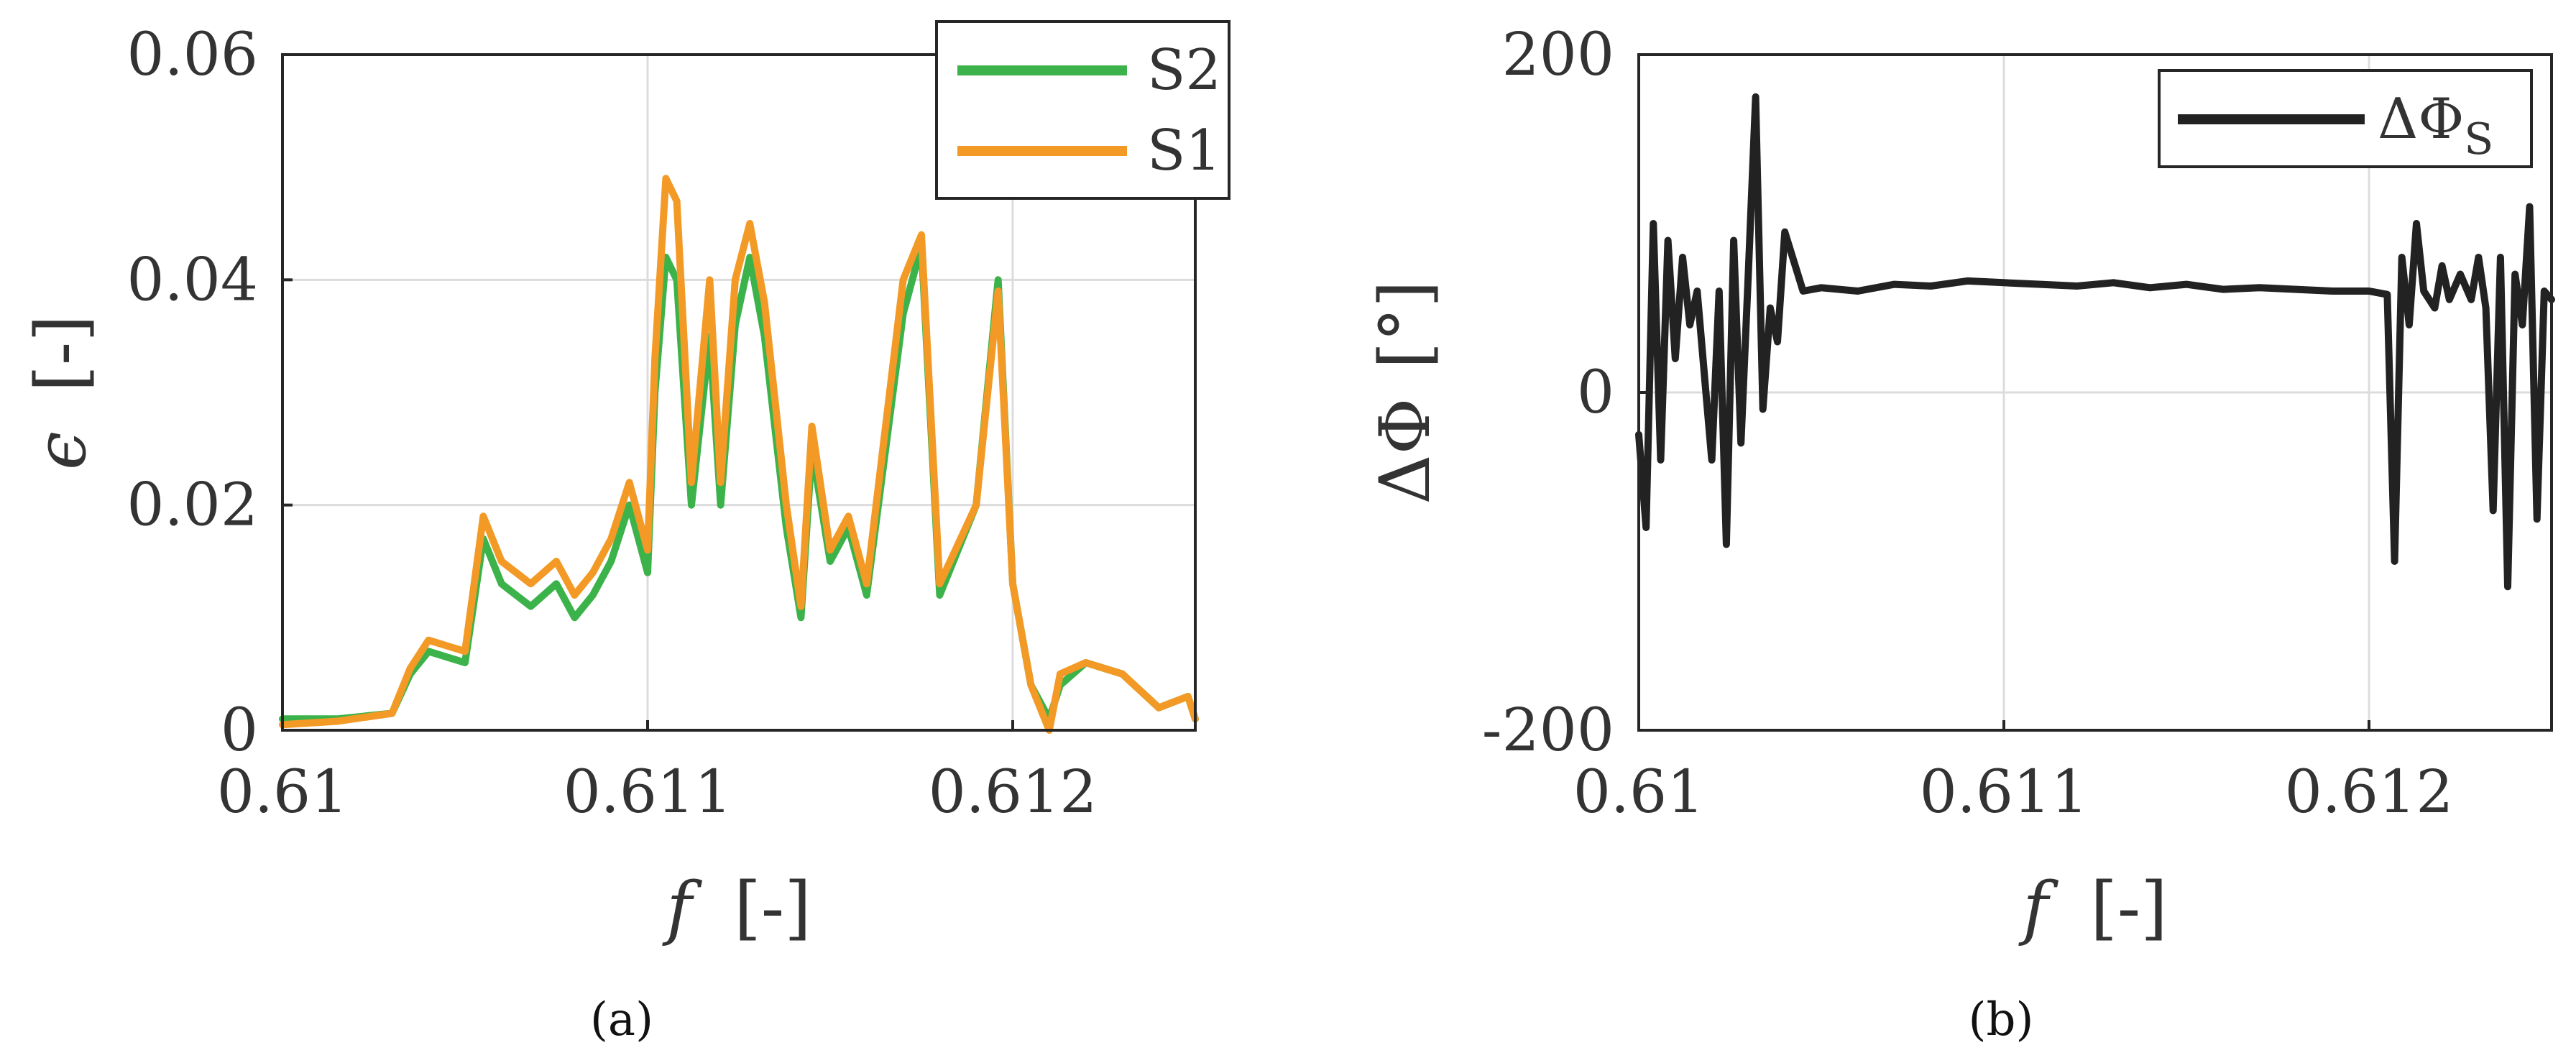 The height and width of the screenshot is (1063, 2576). Describe the element at coordinates (2038, 908) in the screenshot. I see `panel-b-xlabel-symbol: f` at that location.